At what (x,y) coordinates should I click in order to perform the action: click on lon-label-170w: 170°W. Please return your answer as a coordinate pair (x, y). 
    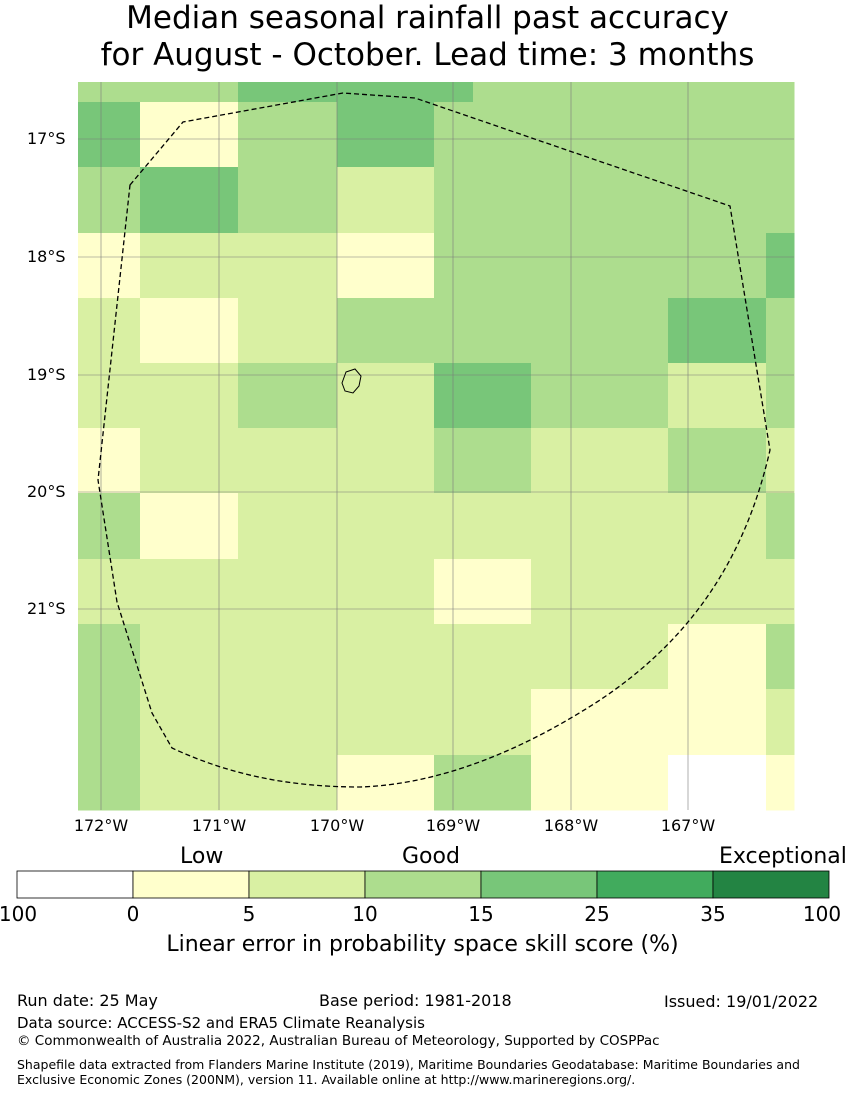
    Looking at the image, I should click on (337, 825).